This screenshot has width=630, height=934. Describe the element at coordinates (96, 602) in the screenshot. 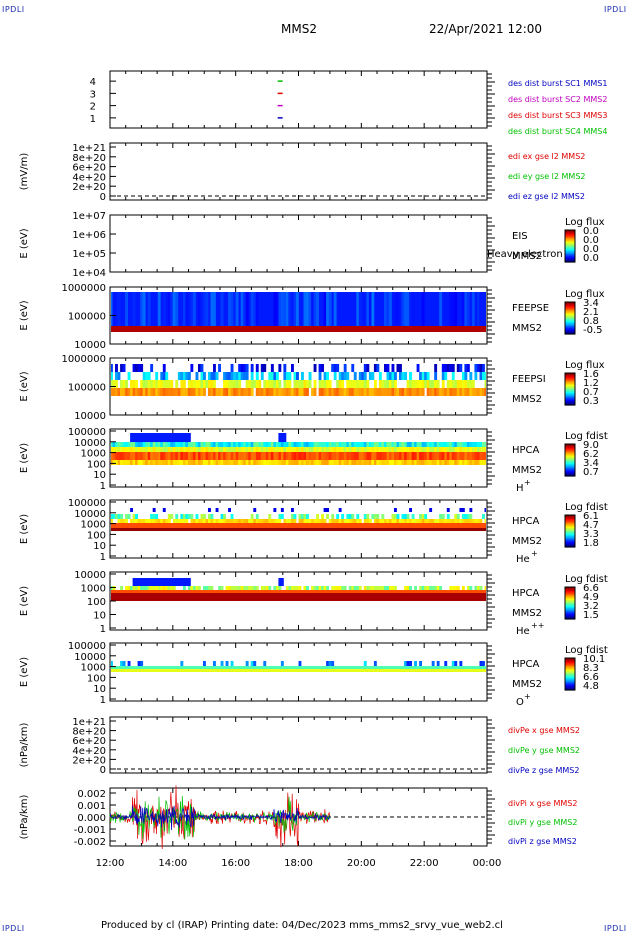

I see `hpca_he2-ytick-label: 100` at that location.